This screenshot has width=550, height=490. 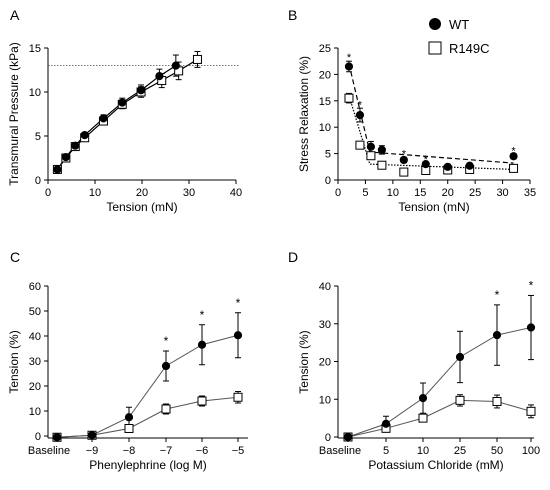 I want to click on x-axis-label: Phenylephrine (log M), so click(x=147, y=465).